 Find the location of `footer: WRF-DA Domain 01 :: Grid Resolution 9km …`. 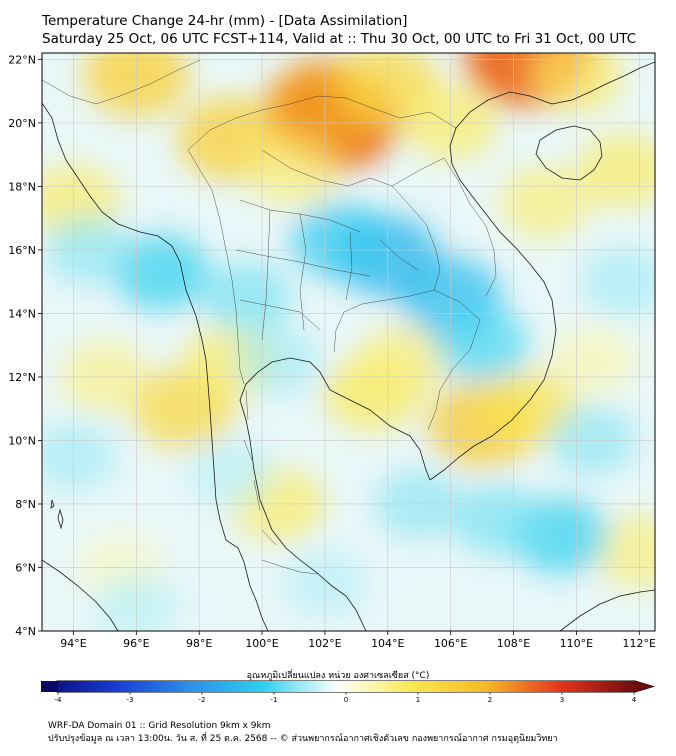

footer: WRF-DA Domain 01 :: Grid Resolution 9km … is located at coordinates (303, 733).